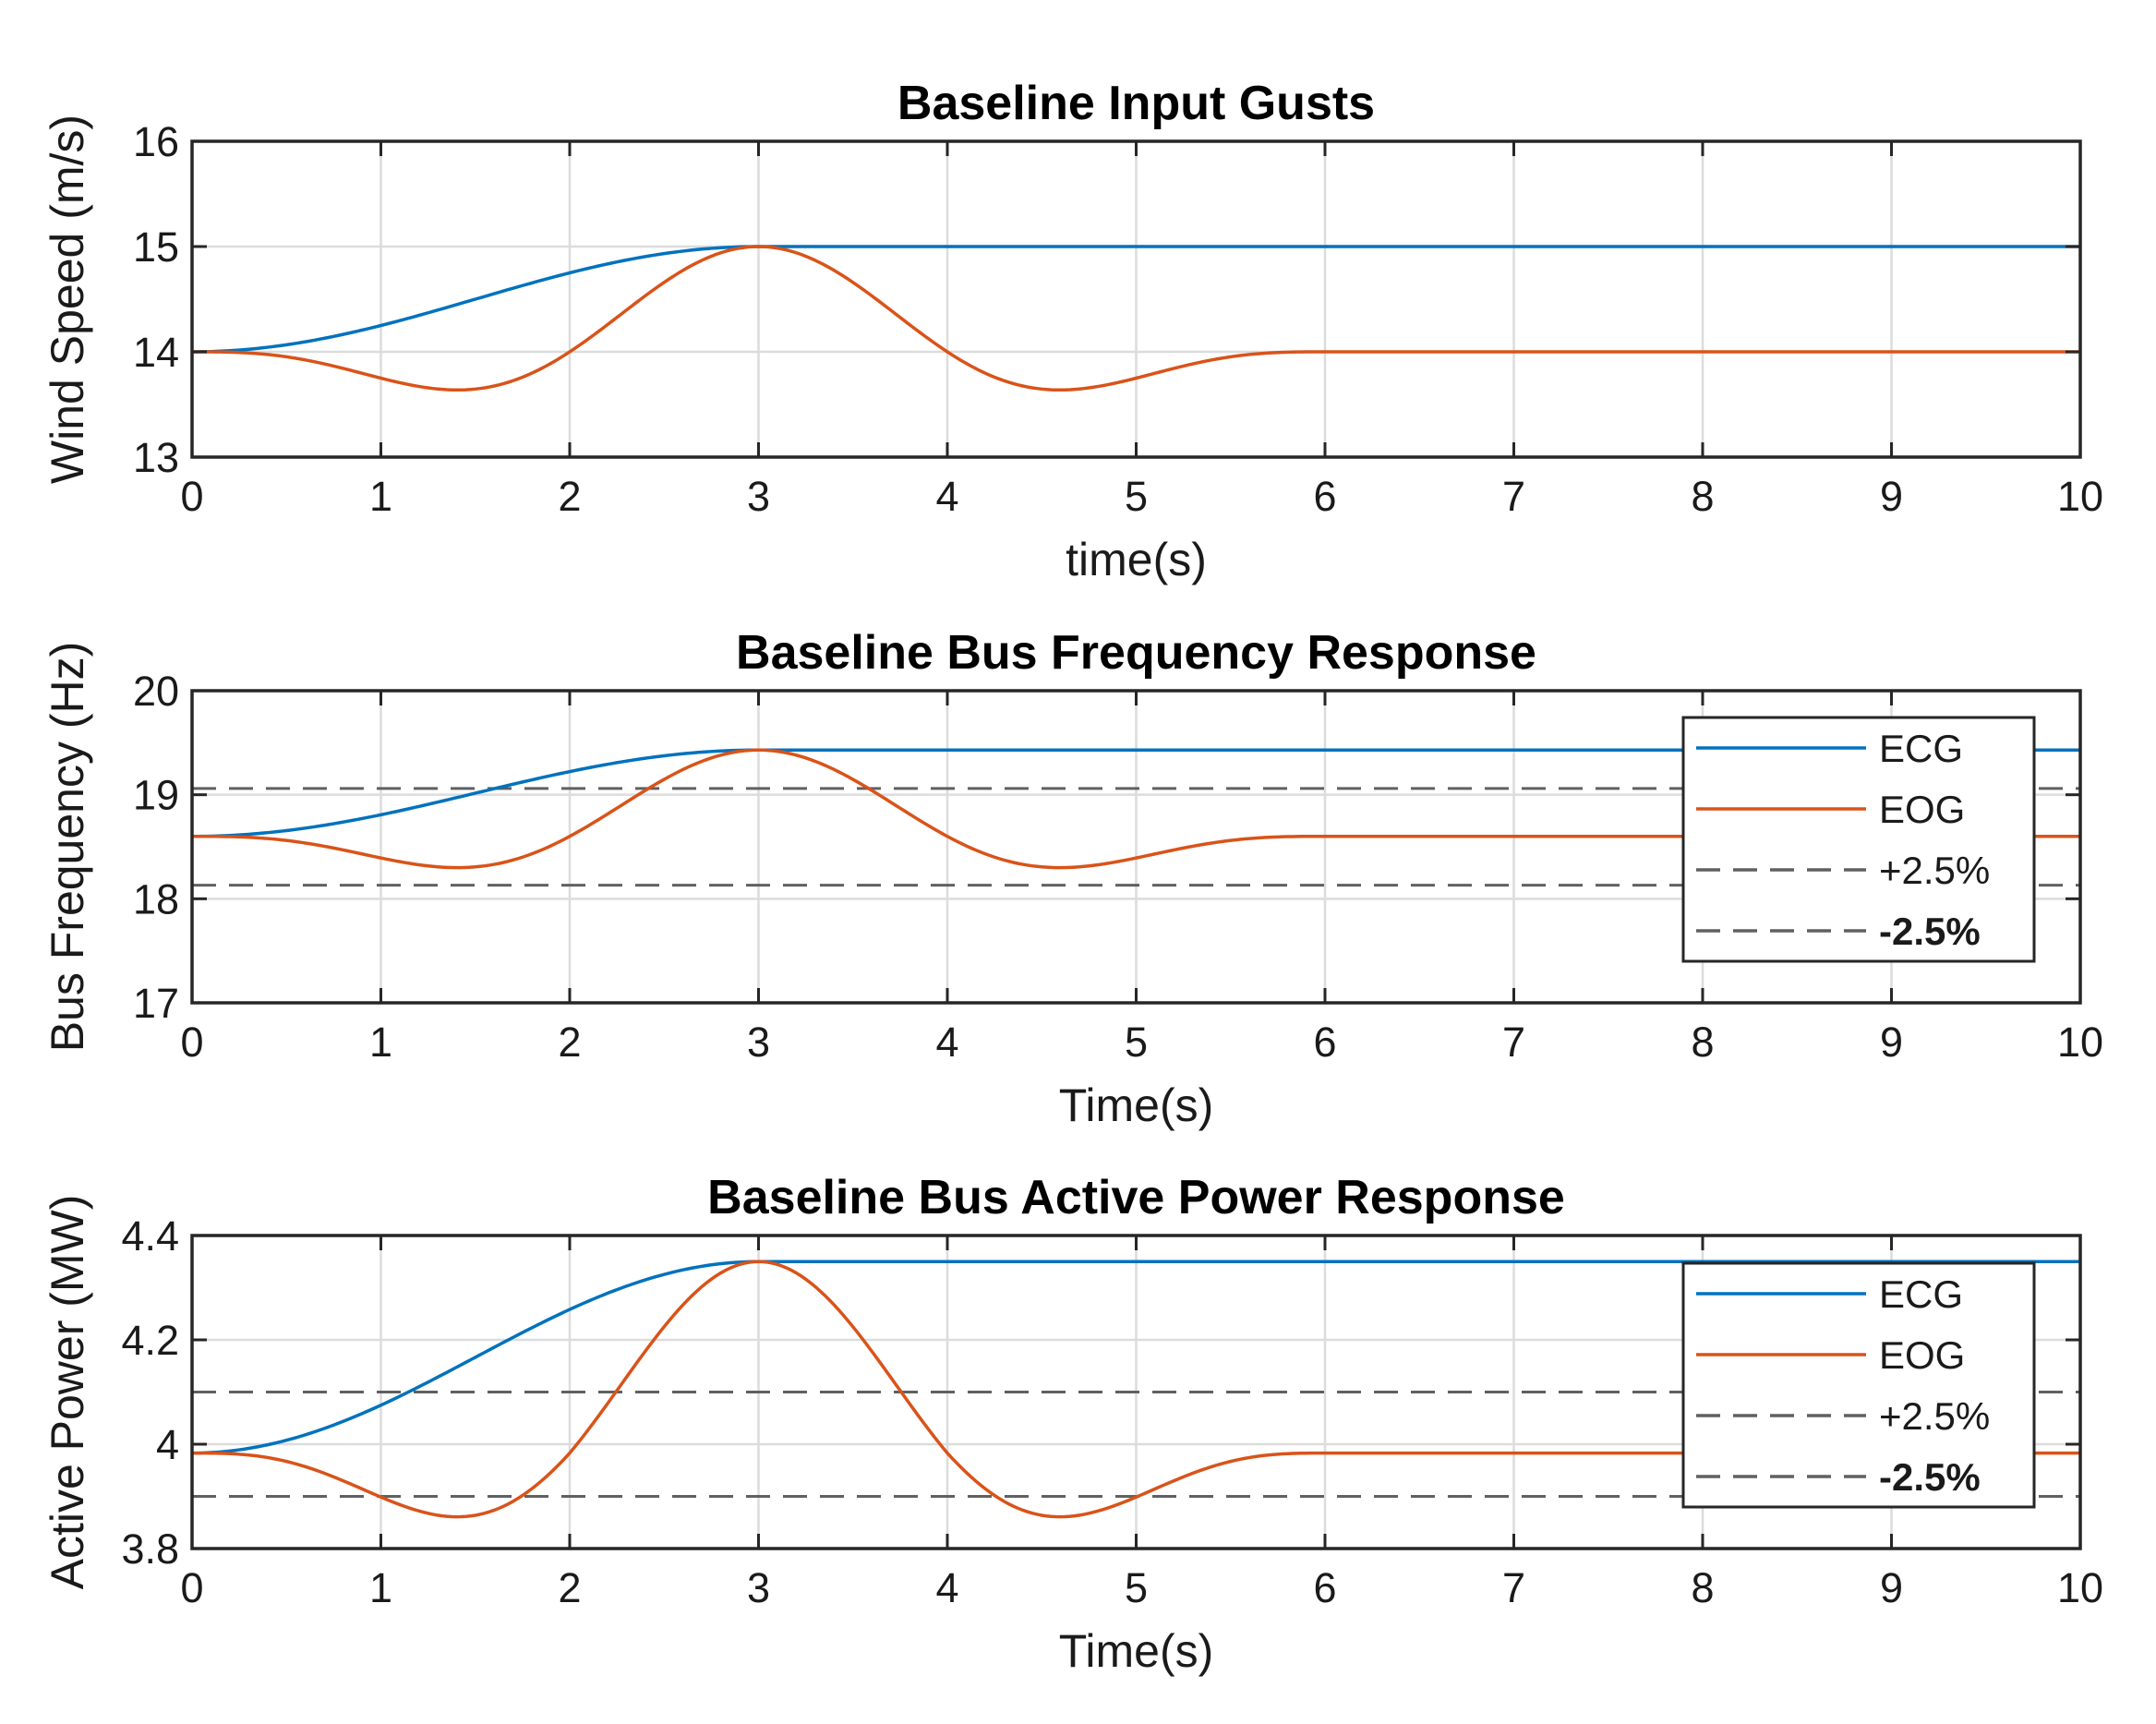  Describe the element at coordinates (67, 1392) in the screenshot. I see `y-axis-label: Active Power (MW)` at that location.